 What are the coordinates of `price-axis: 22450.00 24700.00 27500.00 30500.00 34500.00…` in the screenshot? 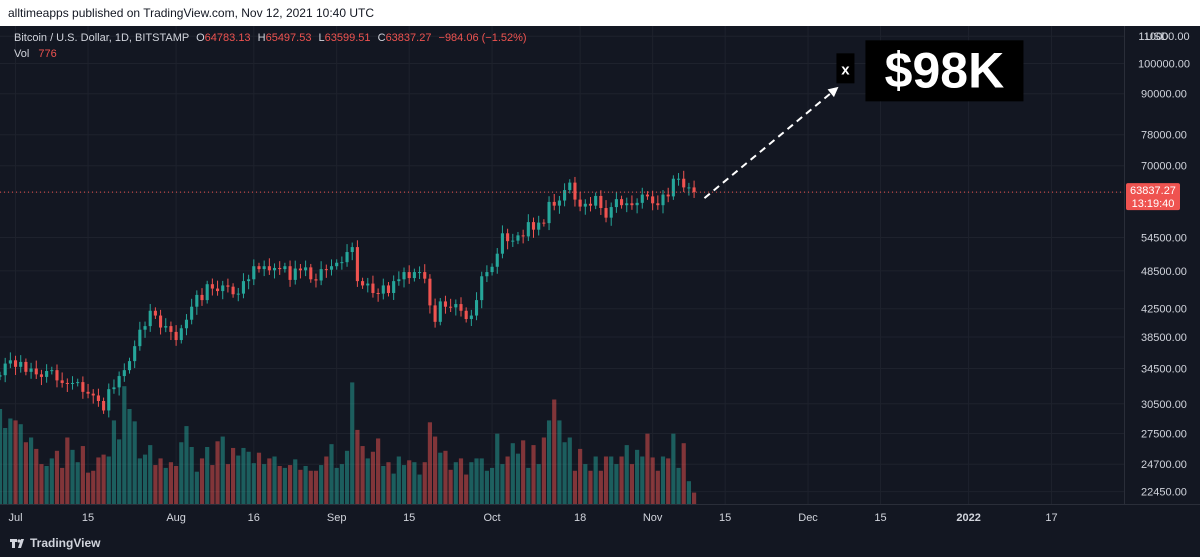 It's located at (1164, 264).